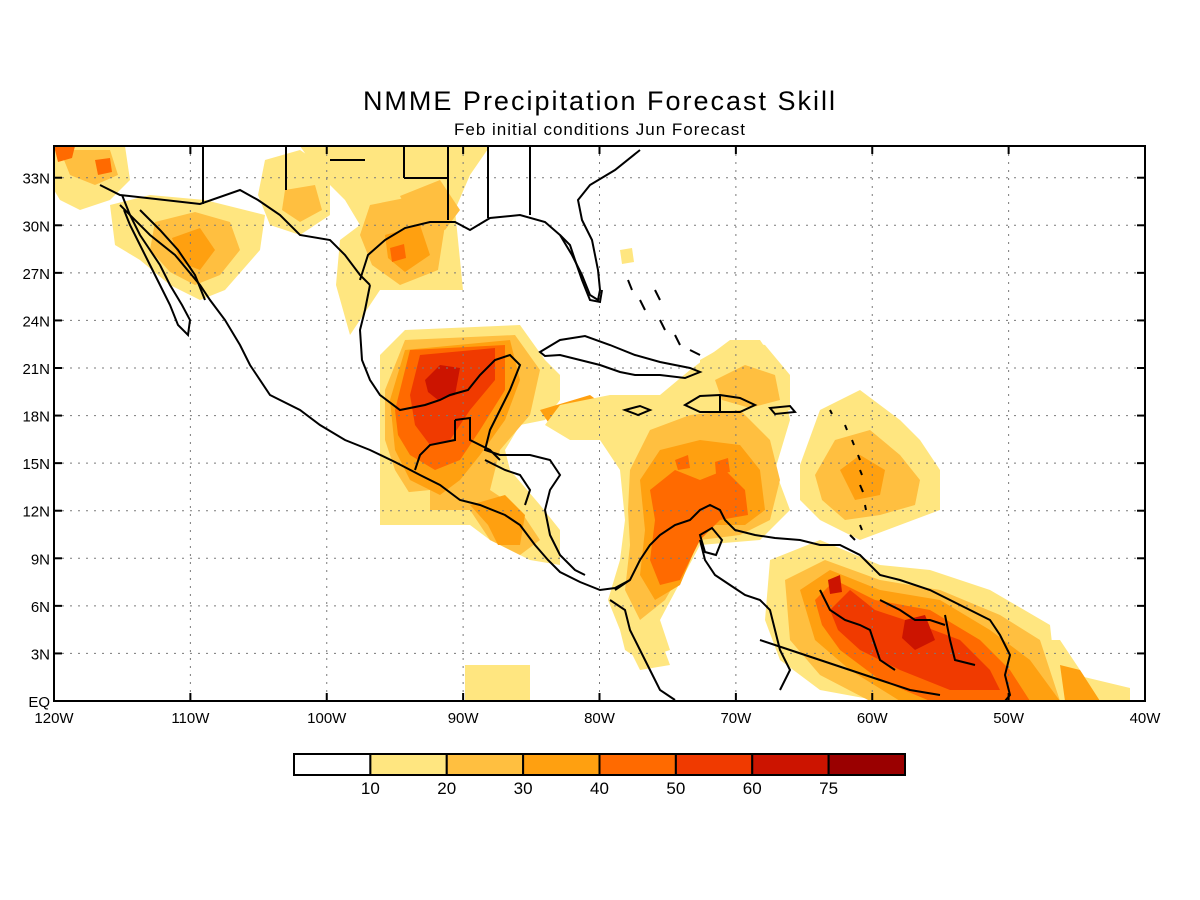 This screenshot has height=900, width=1200. I want to click on lon-tick-label: 120W, so click(54, 718).